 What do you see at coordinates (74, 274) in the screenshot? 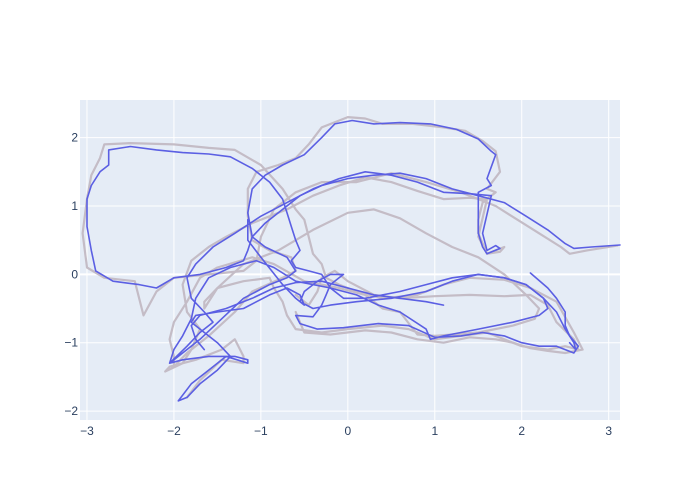
I see `y-tick-label: 0` at bounding box center [74, 274].